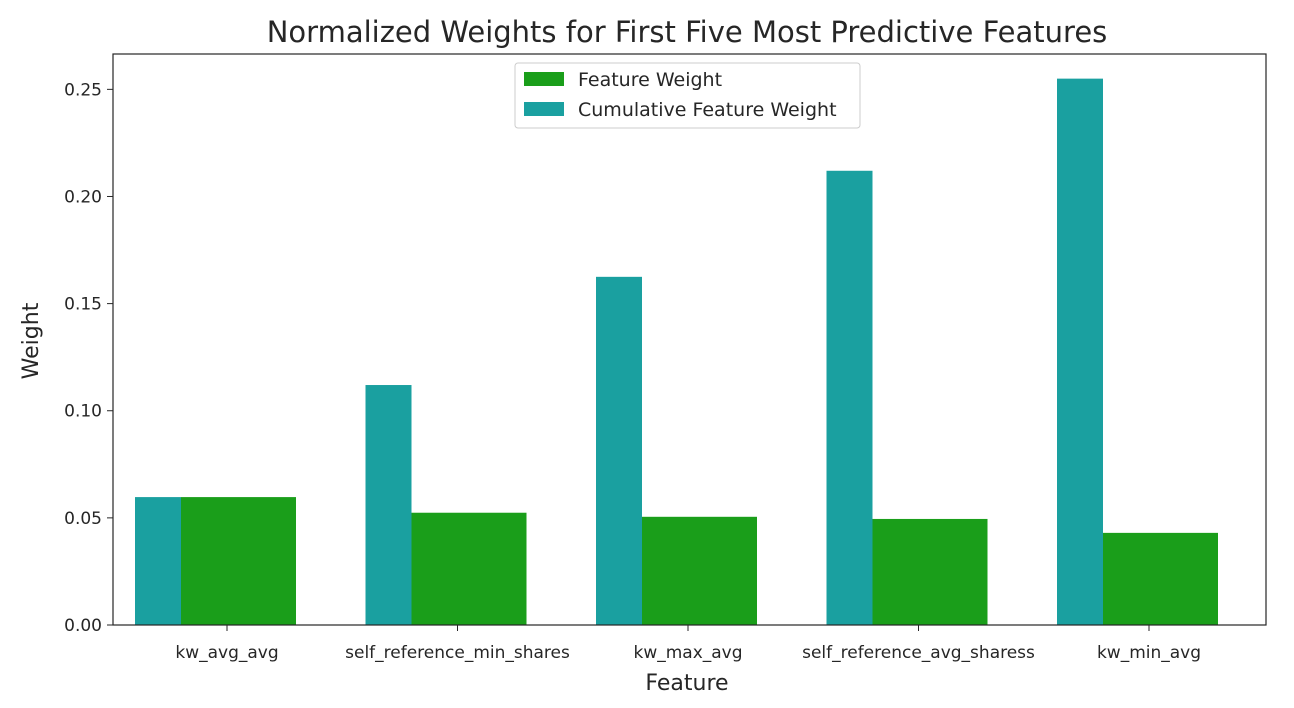 This screenshot has width=1294, height=708. What do you see at coordinates (918, 653) in the screenshot?
I see `x-tick-label: self_reference_avg_sharess` at bounding box center [918, 653].